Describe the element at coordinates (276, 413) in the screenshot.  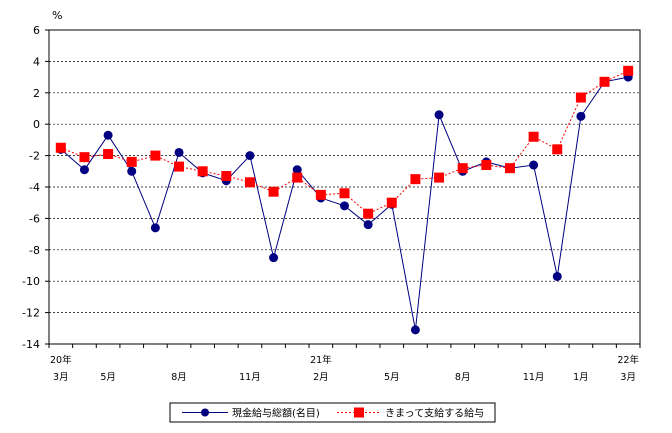
I see `legend-label-0: 現金給与総額(名目)` at that location.